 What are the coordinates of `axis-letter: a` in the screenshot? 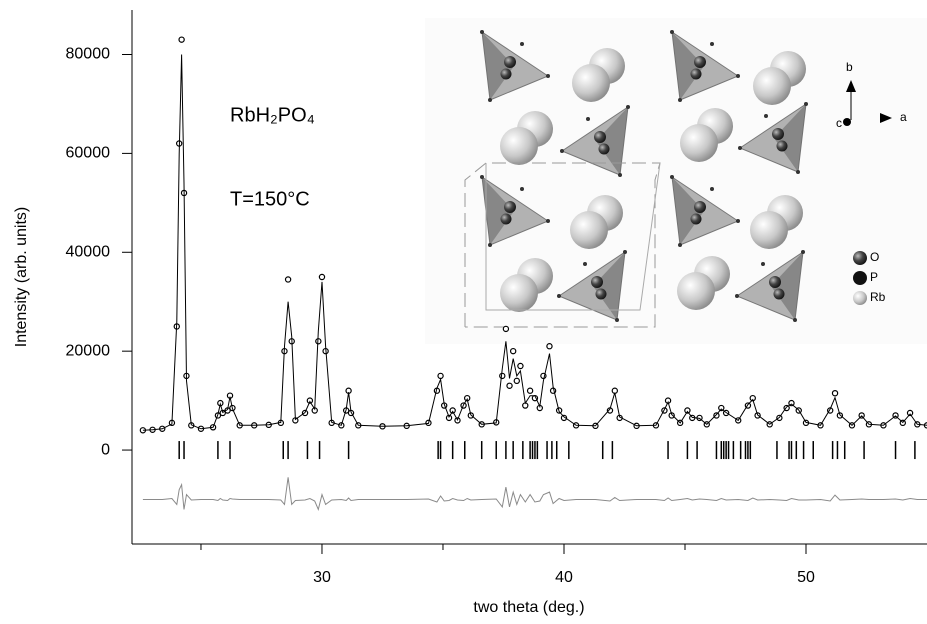 It's located at (903, 117).